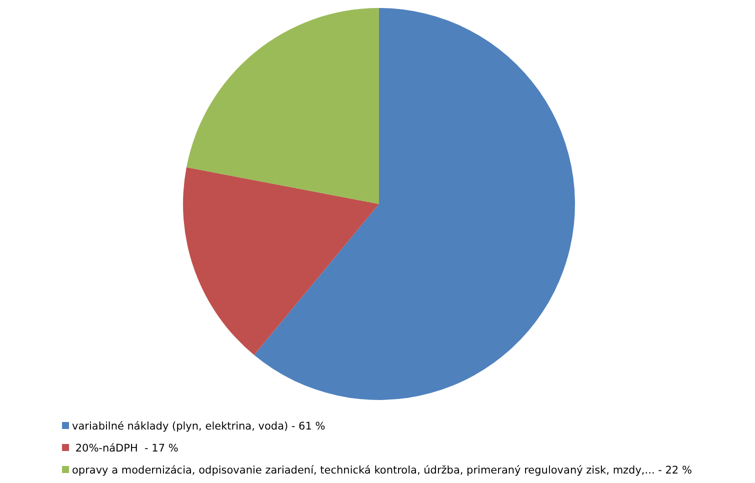 This screenshot has width=755, height=483. What do you see at coordinates (125, 448) in the screenshot?
I see `legend-label: 20%-náDPH - 17 %` at bounding box center [125, 448].